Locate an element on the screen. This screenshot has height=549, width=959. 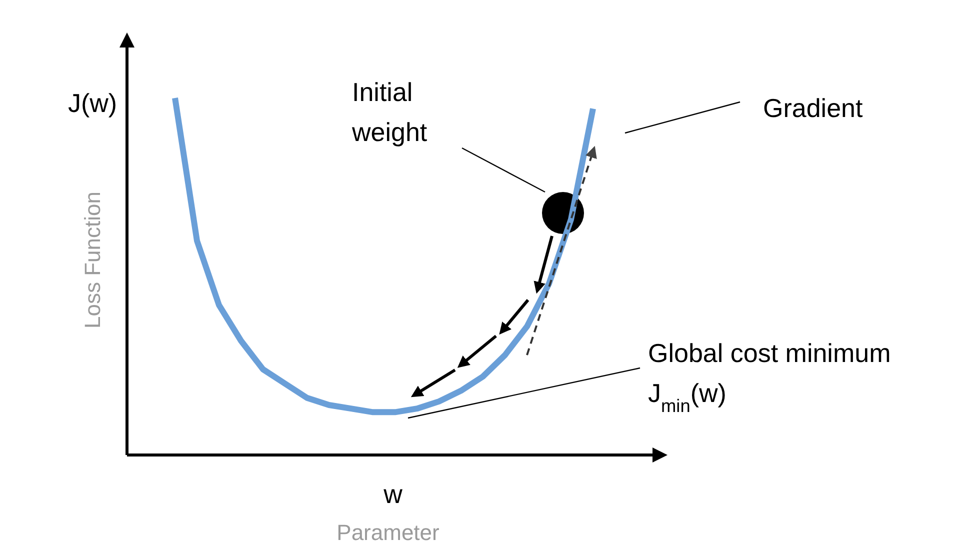
text: Global cost minimum is located at coordinates (769, 353).